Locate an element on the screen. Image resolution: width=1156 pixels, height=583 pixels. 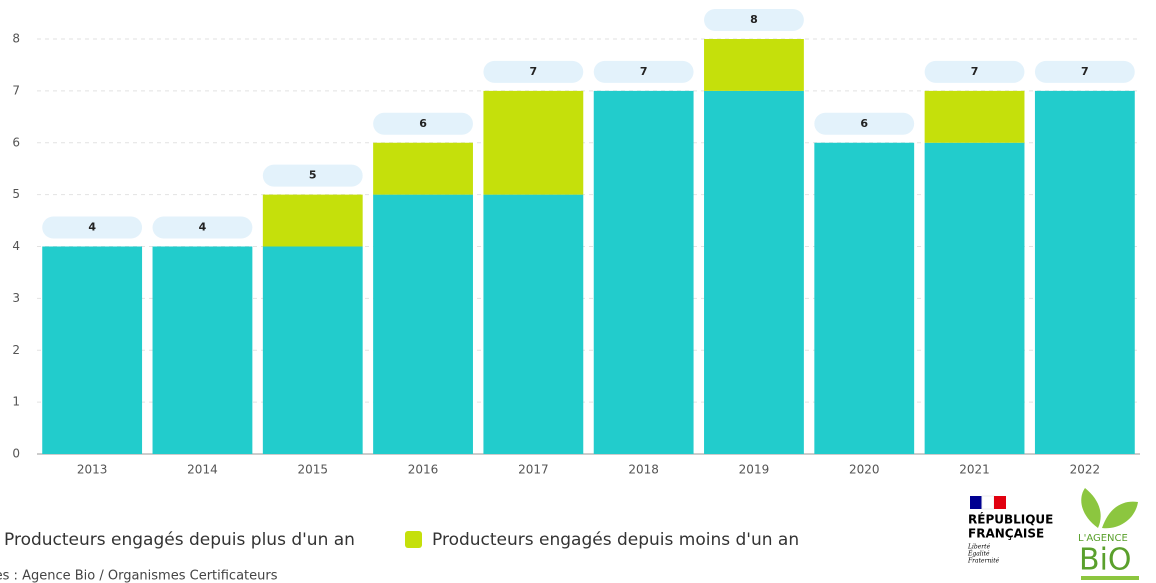
y-tick-label: 8 is located at coordinates (16, 39).